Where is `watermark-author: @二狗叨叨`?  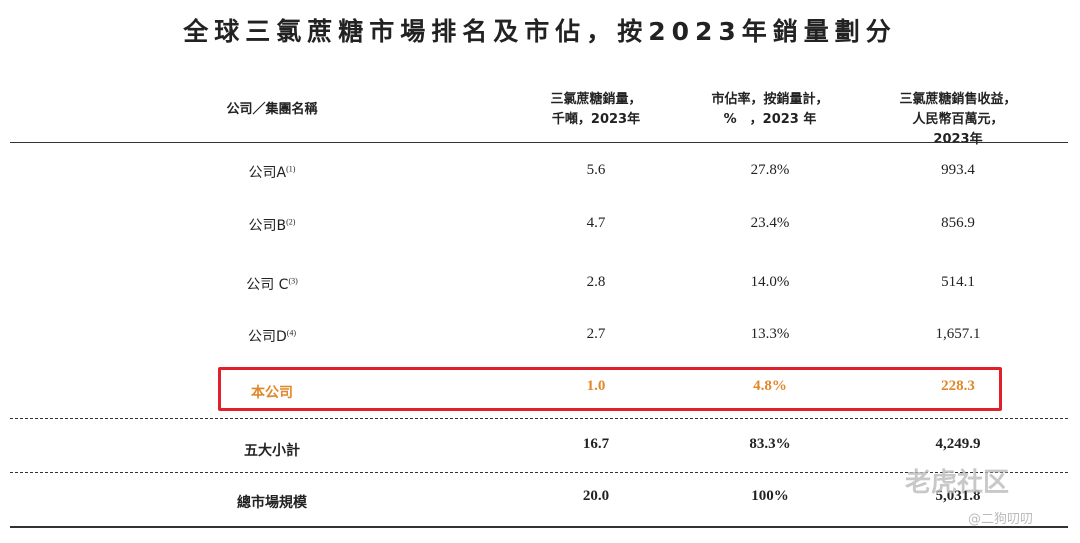
watermark-author: @二狗叨叨 is located at coordinates (1001, 519).